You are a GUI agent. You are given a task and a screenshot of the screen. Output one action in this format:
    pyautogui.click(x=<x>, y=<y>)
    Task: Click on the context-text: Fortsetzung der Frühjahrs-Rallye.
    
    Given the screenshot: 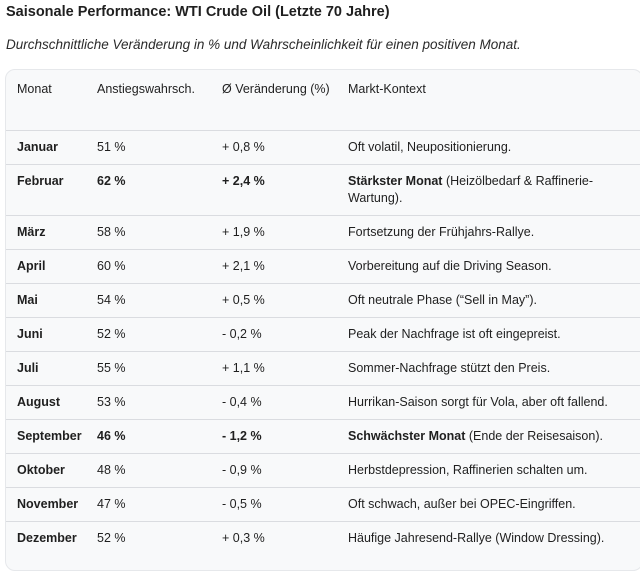 What is the action you would take?
    pyautogui.click(x=441, y=232)
    